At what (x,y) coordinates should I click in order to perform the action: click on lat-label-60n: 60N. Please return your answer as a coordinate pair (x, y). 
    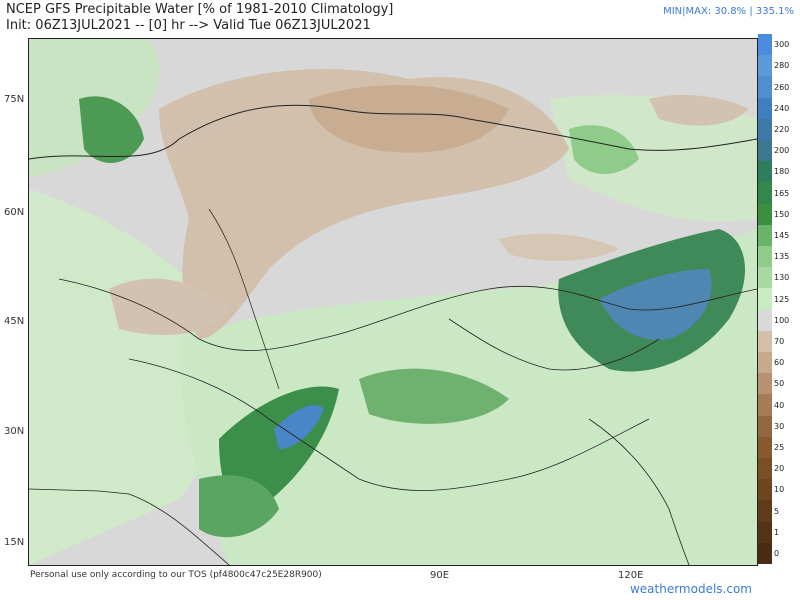
    Looking at the image, I should click on (14, 212).